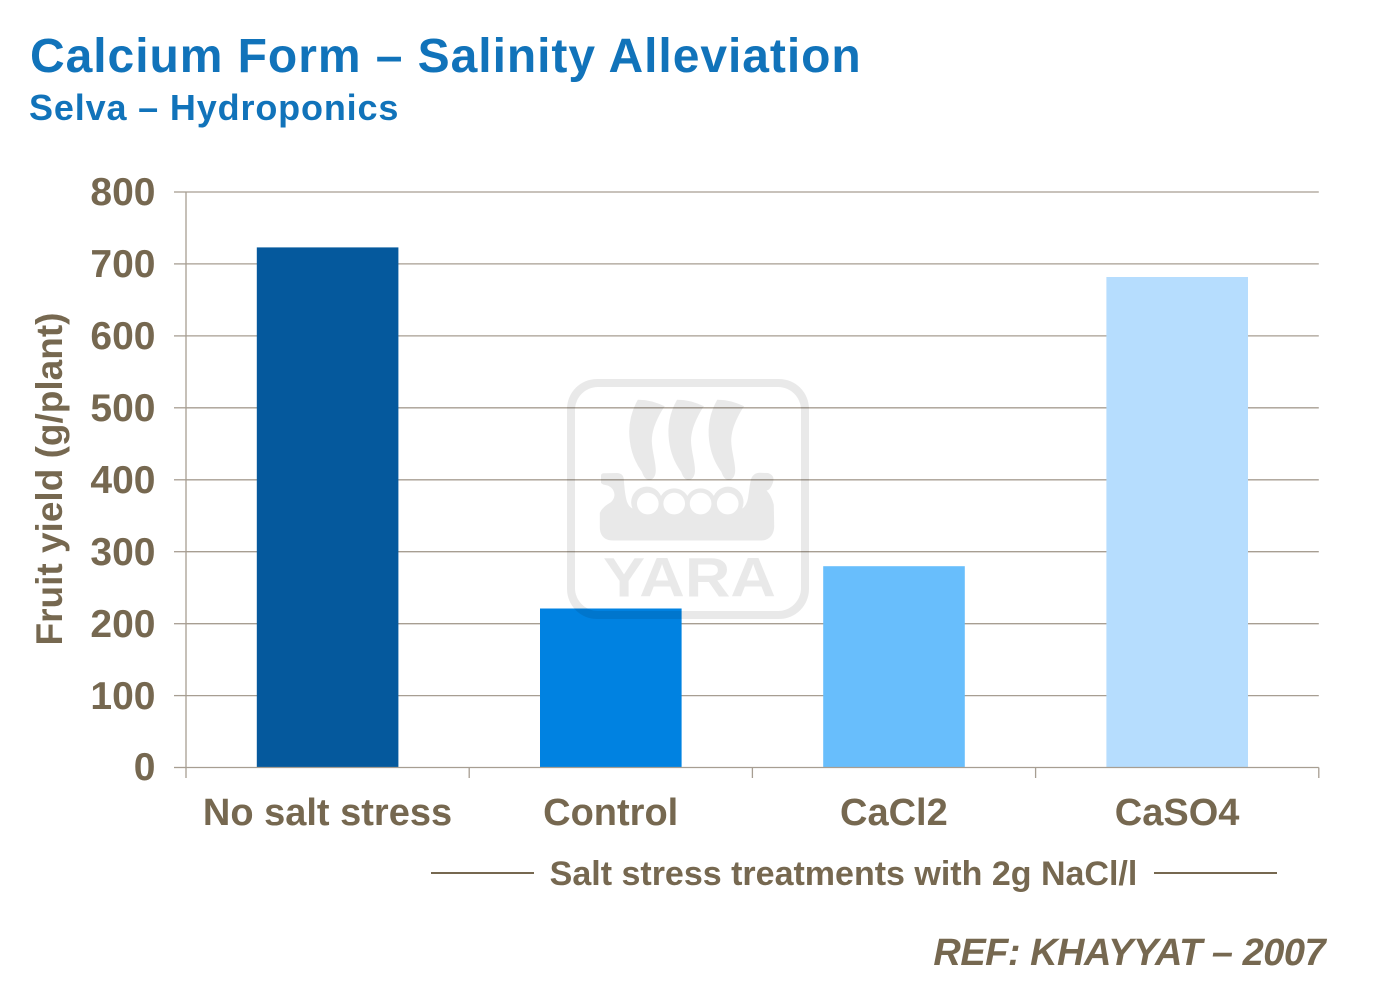 The width and height of the screenshot is (1375, 1001). I want to click on svg-text: YARA, so click(689, 576).